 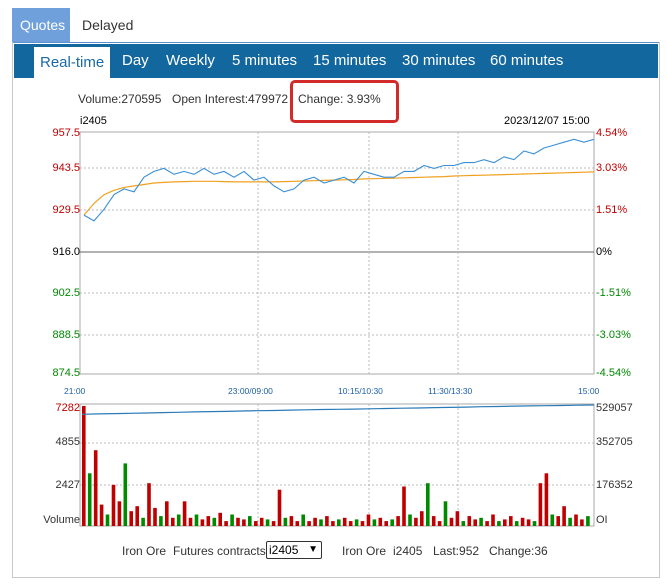 I want to click on price-tick-label: 902.5, so click(x=66, y=293).